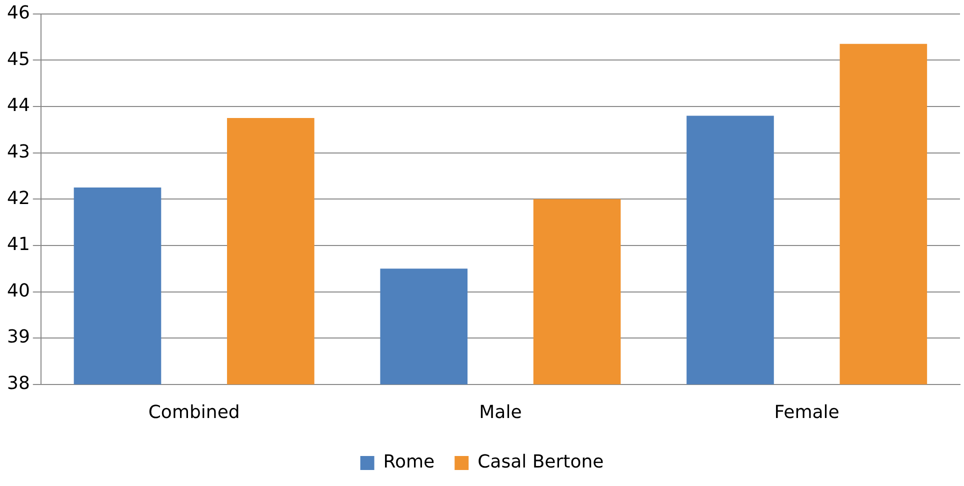 This screenshot has width=964, height=486. I want to click on x-tick-label: Female, so click(807, 412).